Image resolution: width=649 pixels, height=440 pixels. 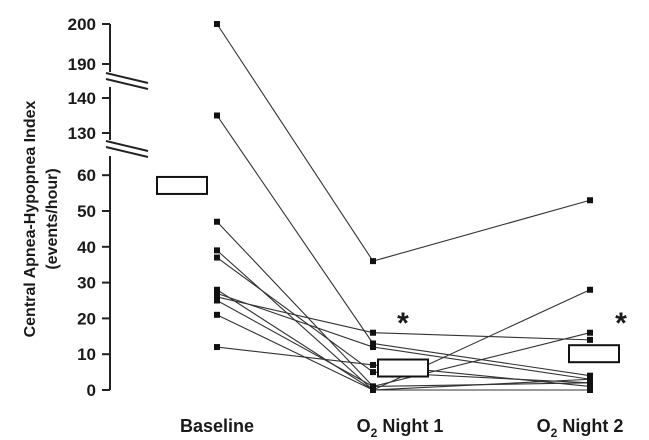 I want to click on y-tick-label: 10, so click(x=86, y=354).